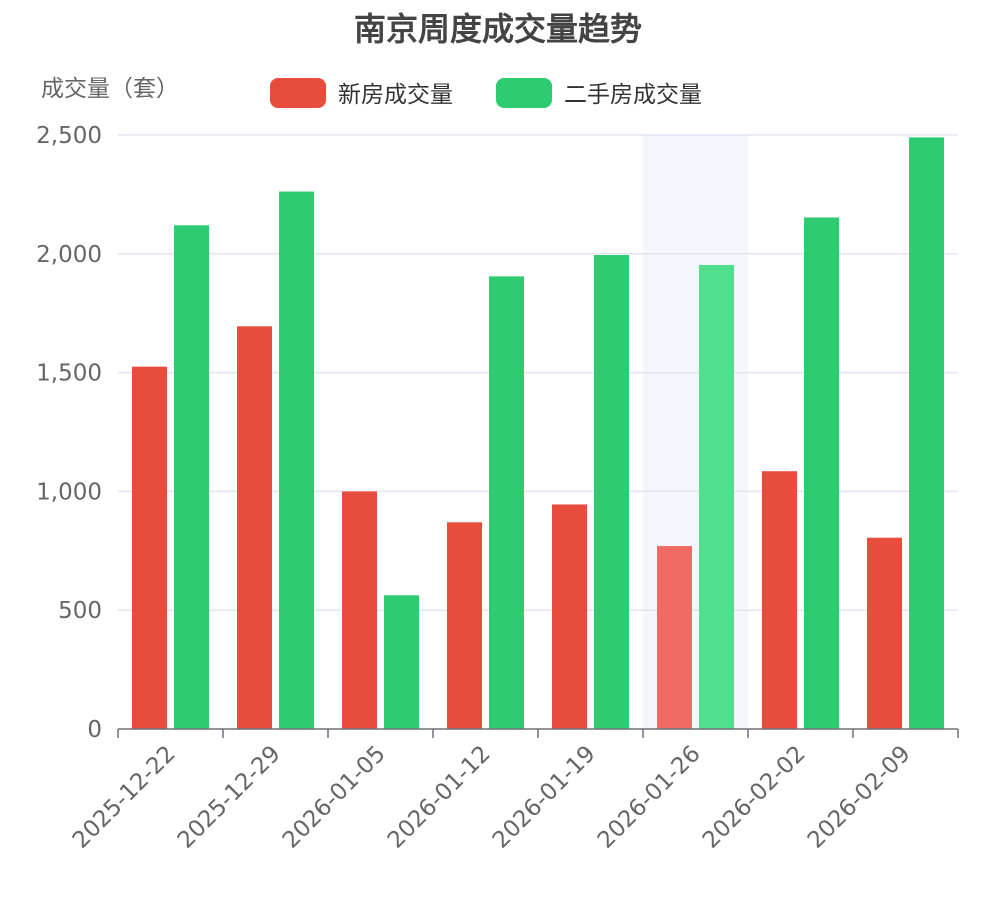  I want to click on y-axis-ticks: 0 500 1,000 1,500 2,000 2,500, so click(69, 433).